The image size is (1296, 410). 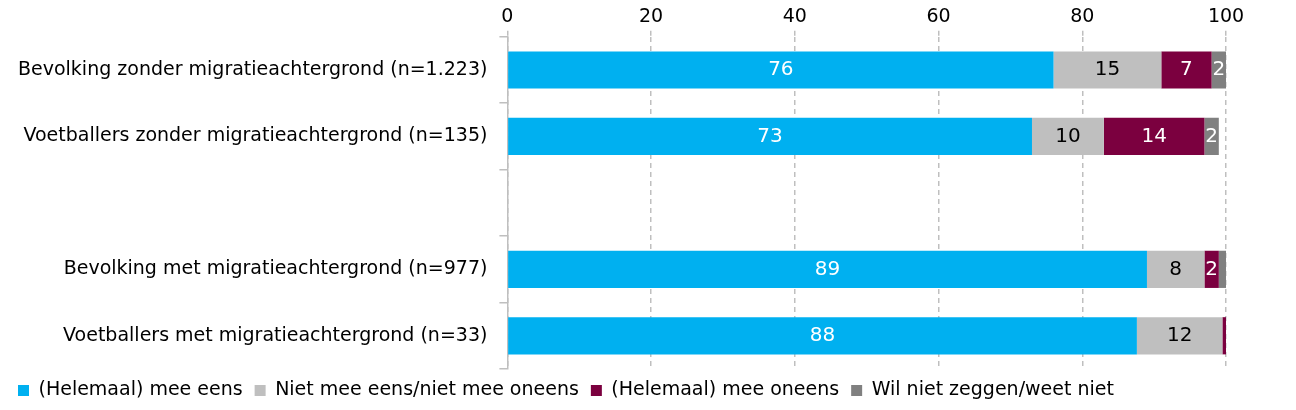 What do you see at coordinates (1107, 68) in the screenshot?
I see `data-label: 15` at bounding box center [1107, 68].